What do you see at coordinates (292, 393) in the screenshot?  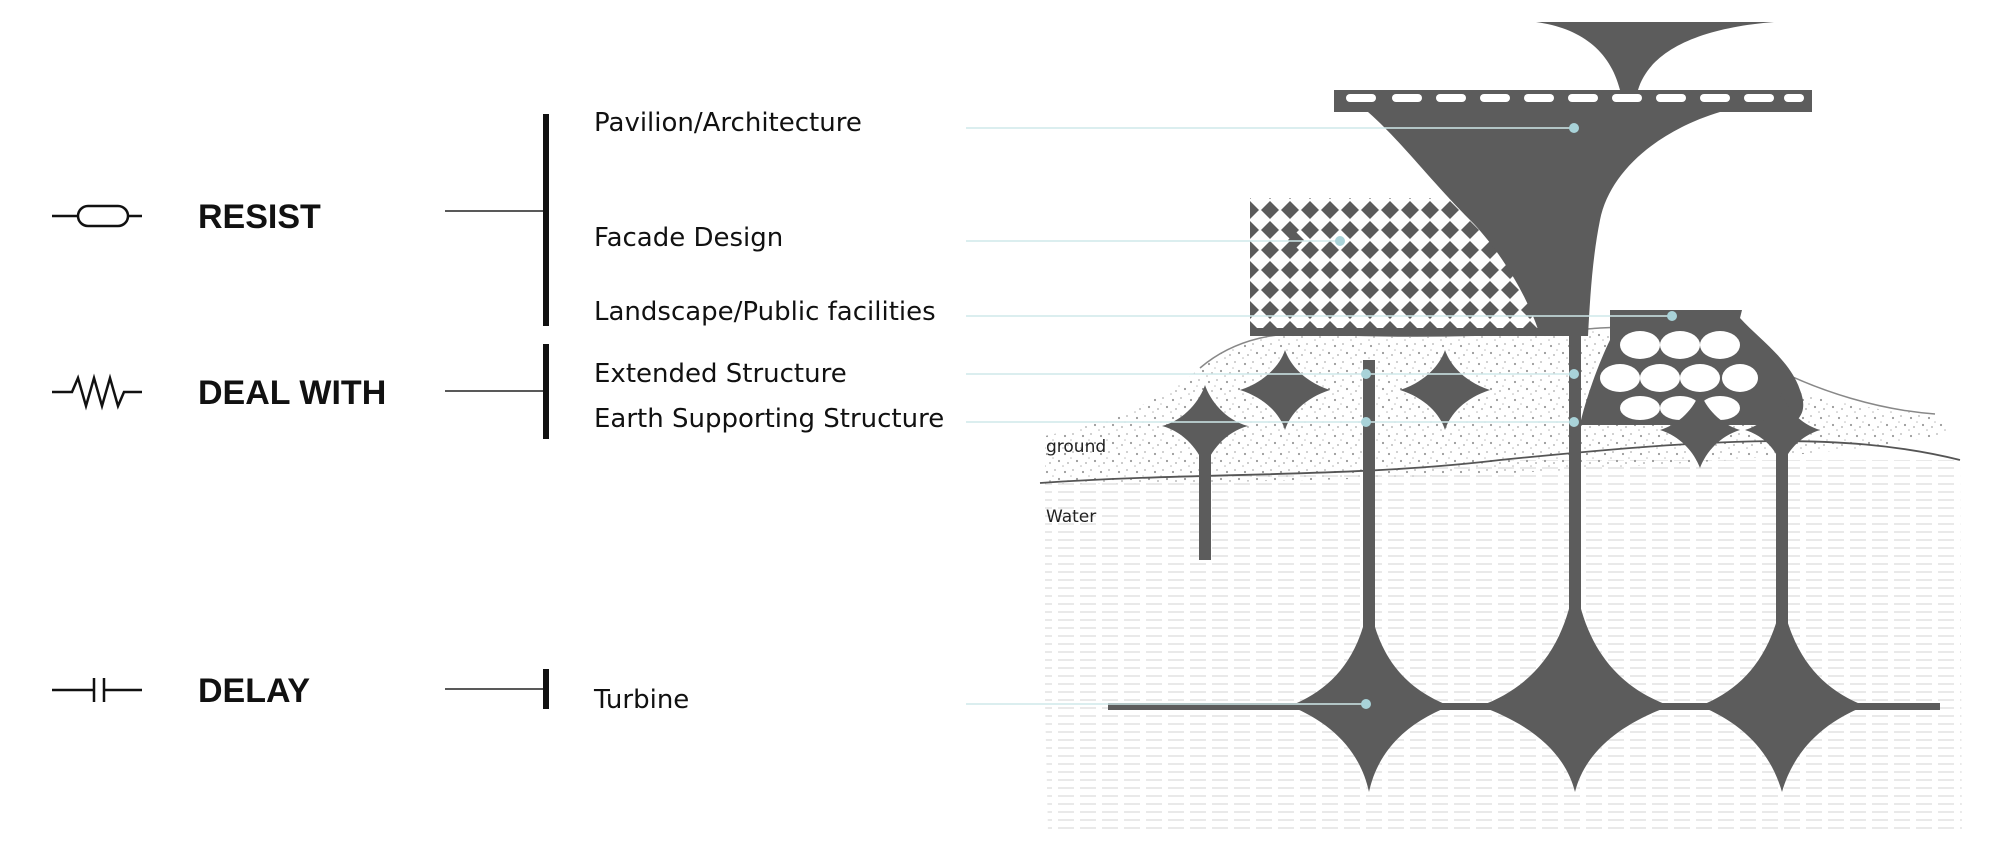 I see `category-label-deal-with: DEAL WITH` at bounding box center [292, 393].